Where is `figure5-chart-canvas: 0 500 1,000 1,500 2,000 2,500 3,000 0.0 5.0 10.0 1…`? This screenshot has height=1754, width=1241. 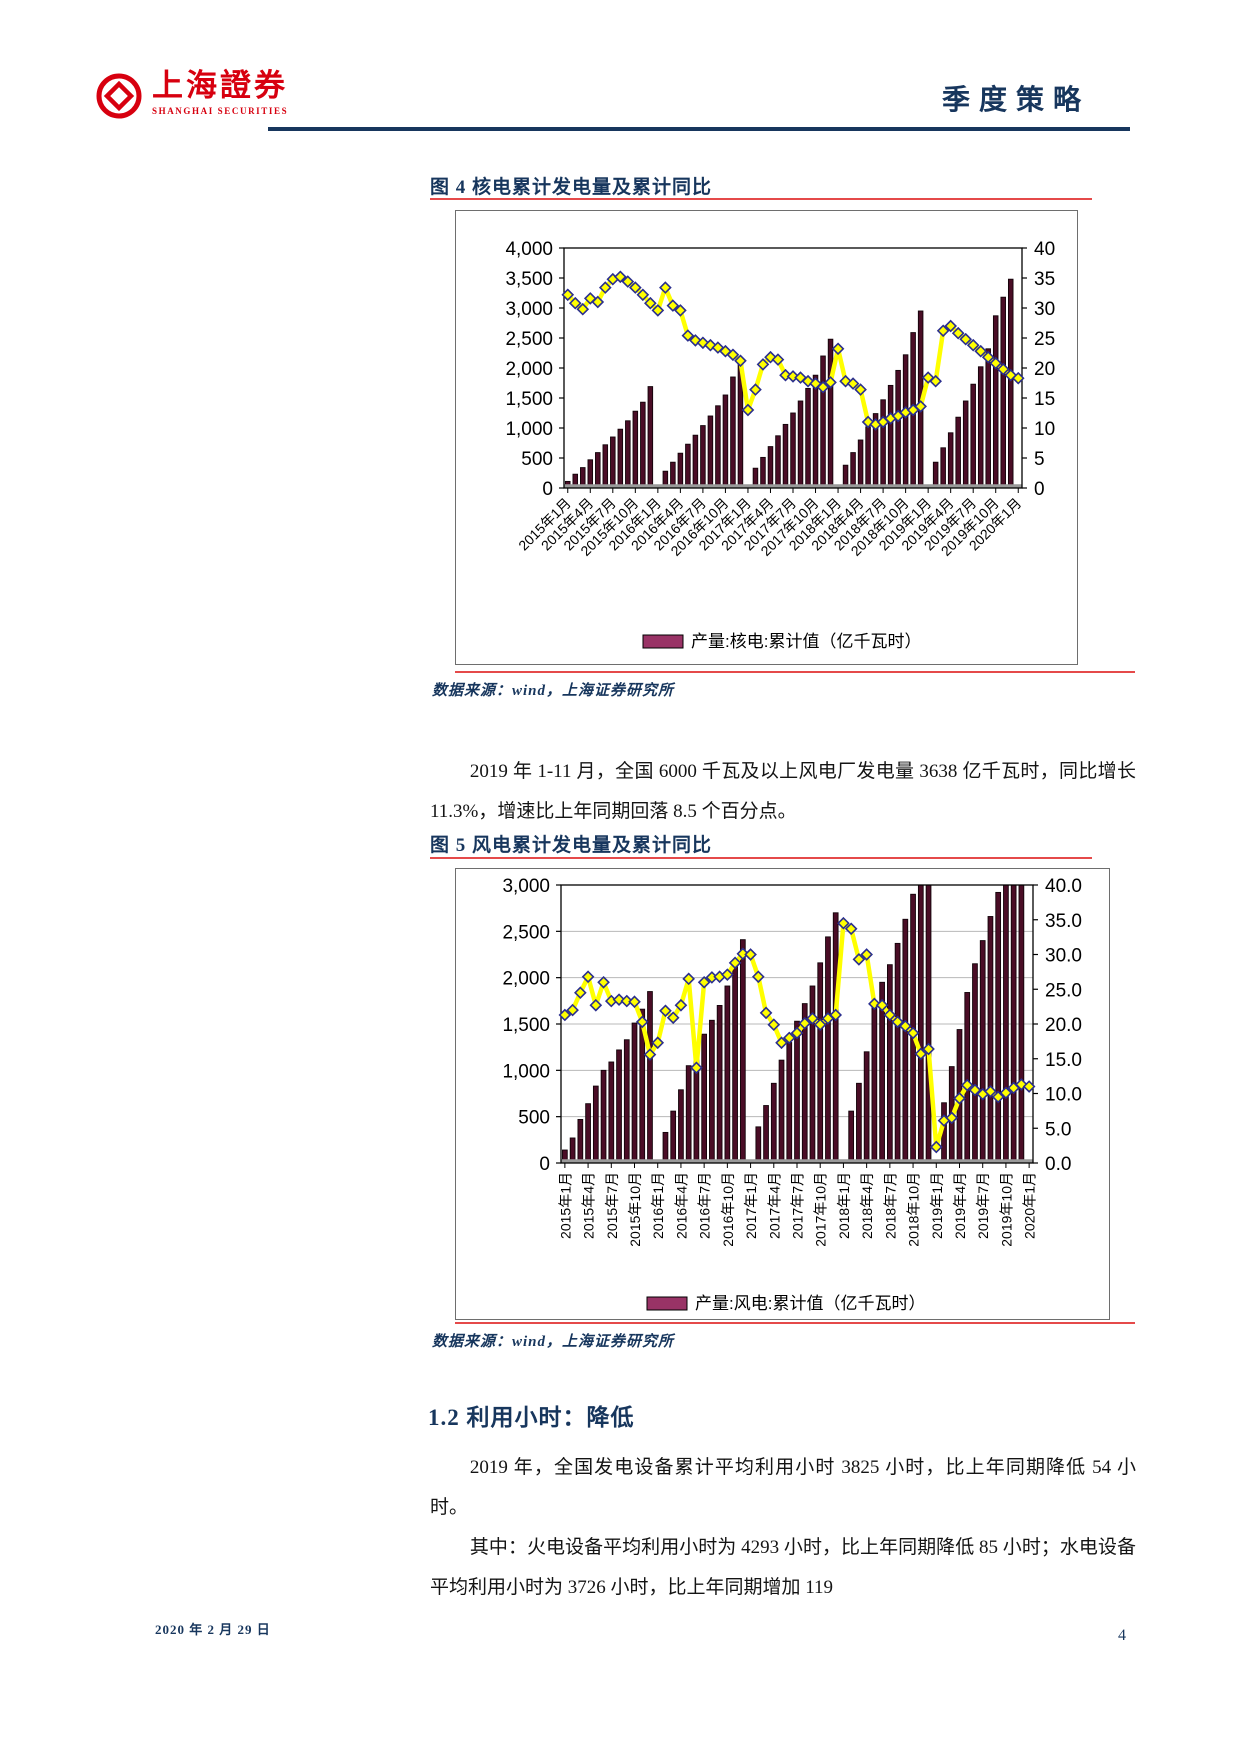
figure5-chart-canvas: 0 500 1,000 1,500 2,000 2,500 3,000 0.0 5.0 10.0 1… is located at coordinates (792, 1094).